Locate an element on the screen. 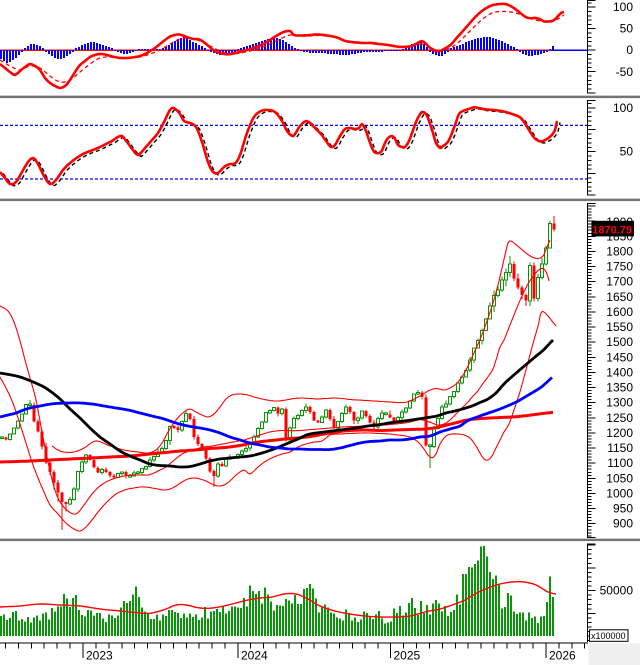  svg-text: 1550 is located at coordinates (619, 327).